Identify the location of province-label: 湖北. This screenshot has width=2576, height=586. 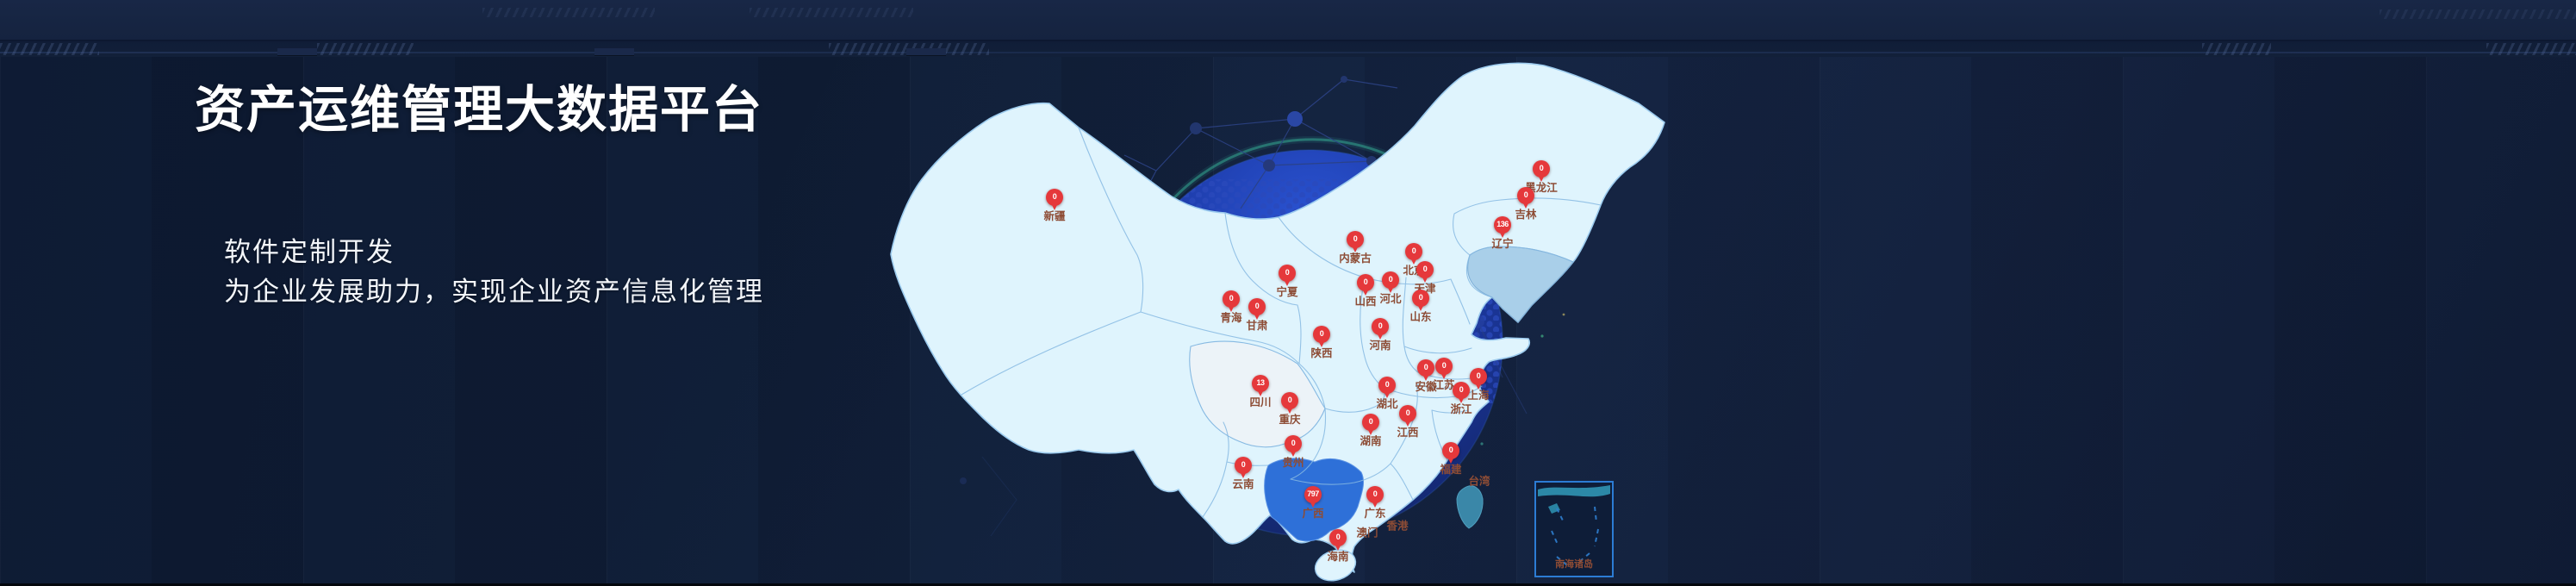
(1387, 404).